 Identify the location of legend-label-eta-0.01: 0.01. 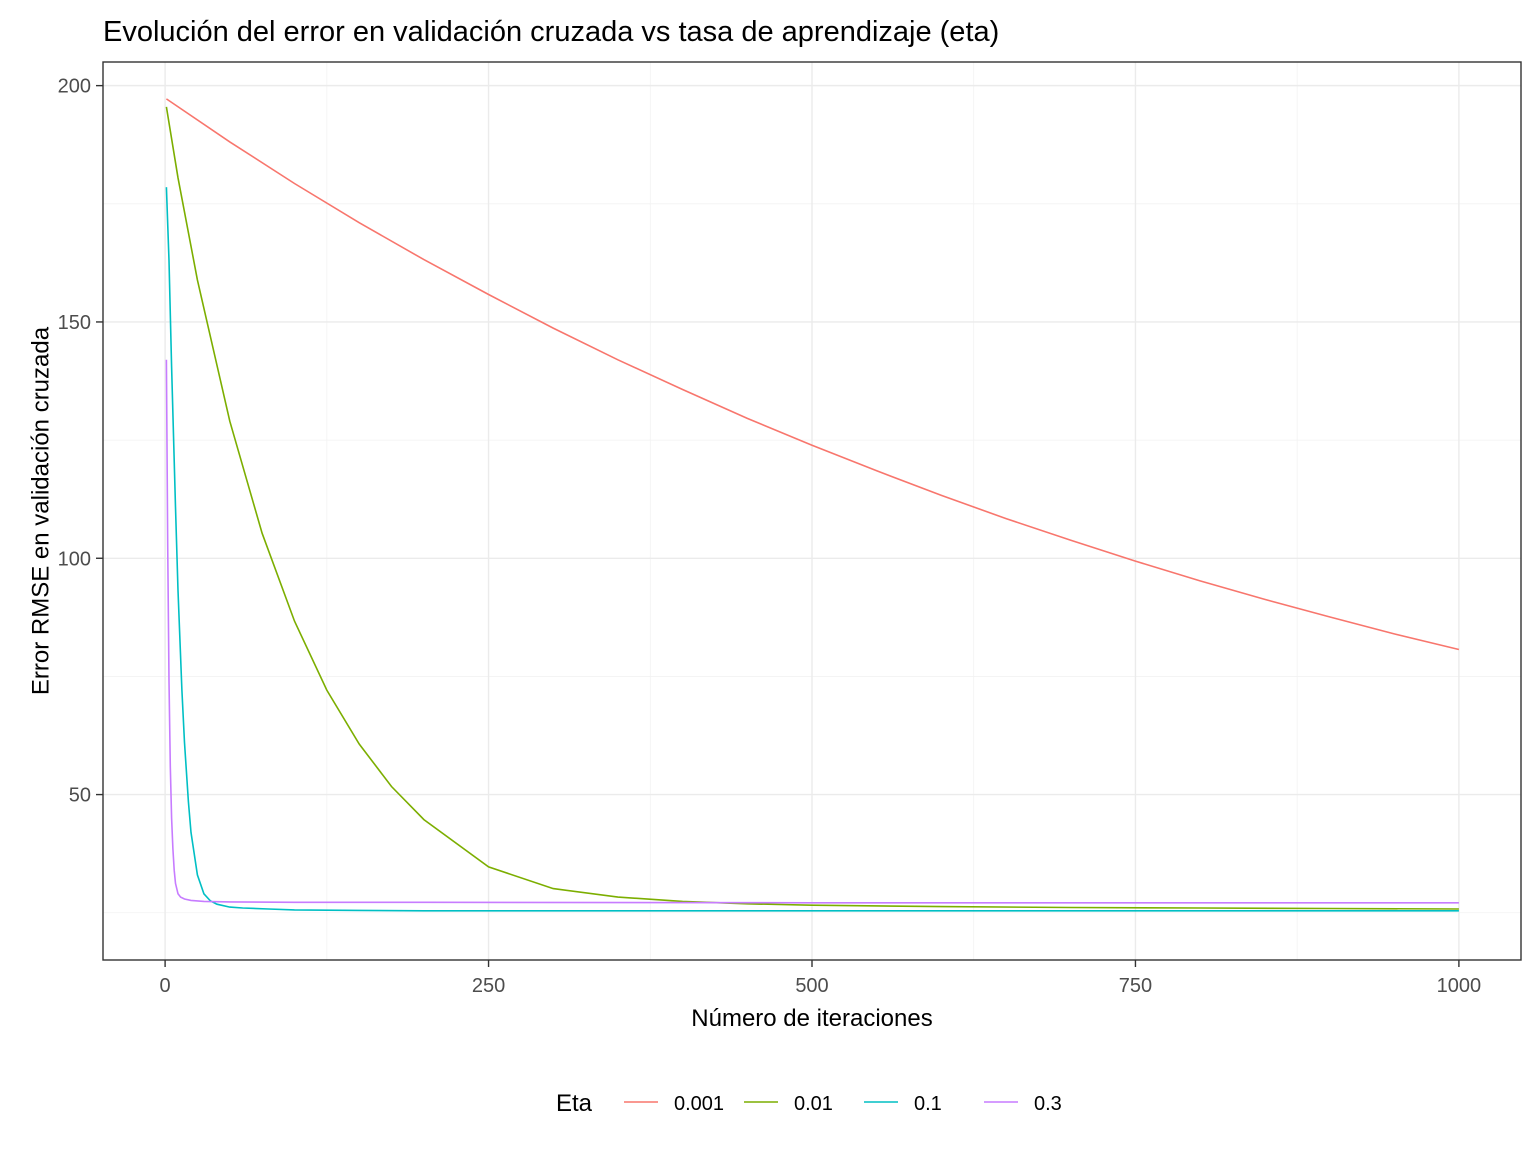
(813, 1104).